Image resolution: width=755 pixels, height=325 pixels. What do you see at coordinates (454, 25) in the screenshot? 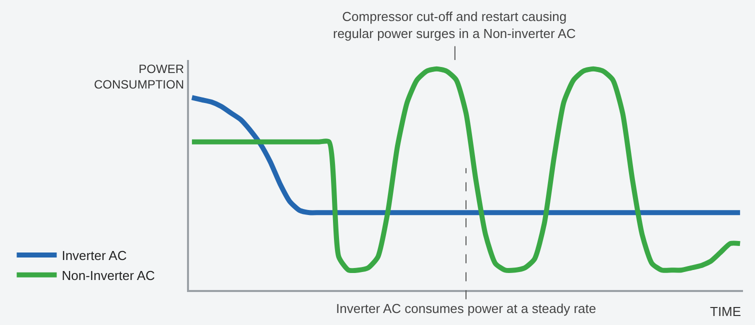
I see `text: Compressor cut-off and restart causing regular power surges in a Non-inverter AC` at bounding box center [454, 25].